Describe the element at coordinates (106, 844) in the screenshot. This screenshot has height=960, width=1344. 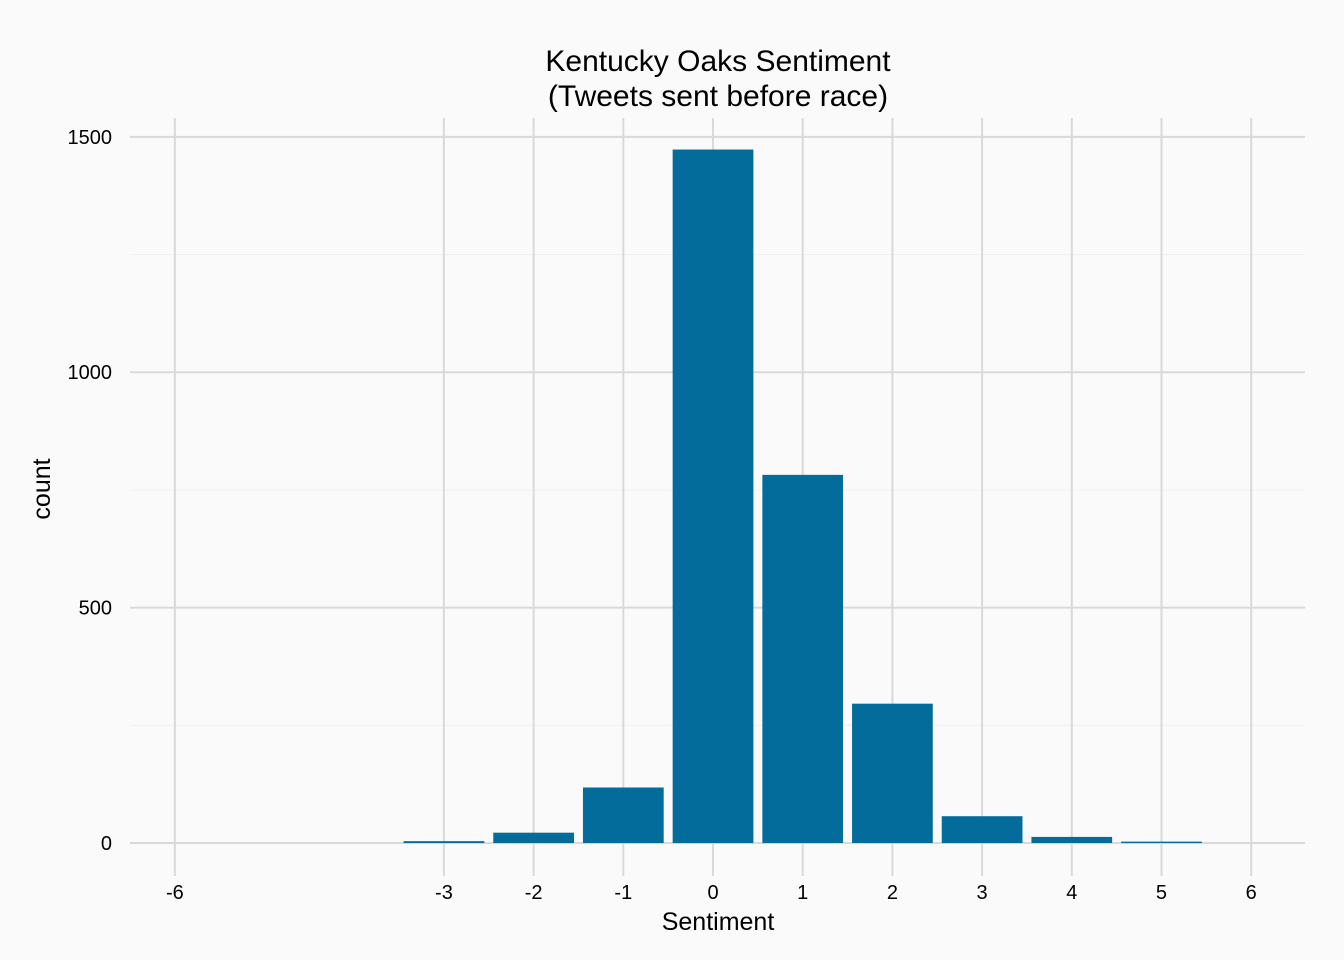
I see `y-tick-label: 0` at that location.